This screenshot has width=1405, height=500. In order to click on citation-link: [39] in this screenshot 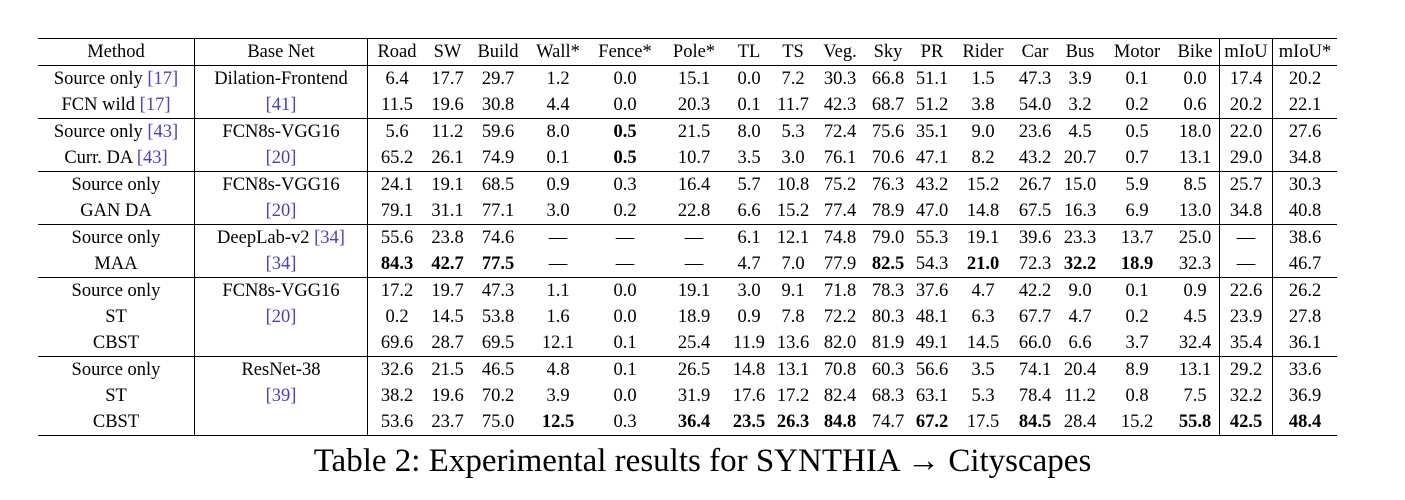, I will do `click(281, 395)`.